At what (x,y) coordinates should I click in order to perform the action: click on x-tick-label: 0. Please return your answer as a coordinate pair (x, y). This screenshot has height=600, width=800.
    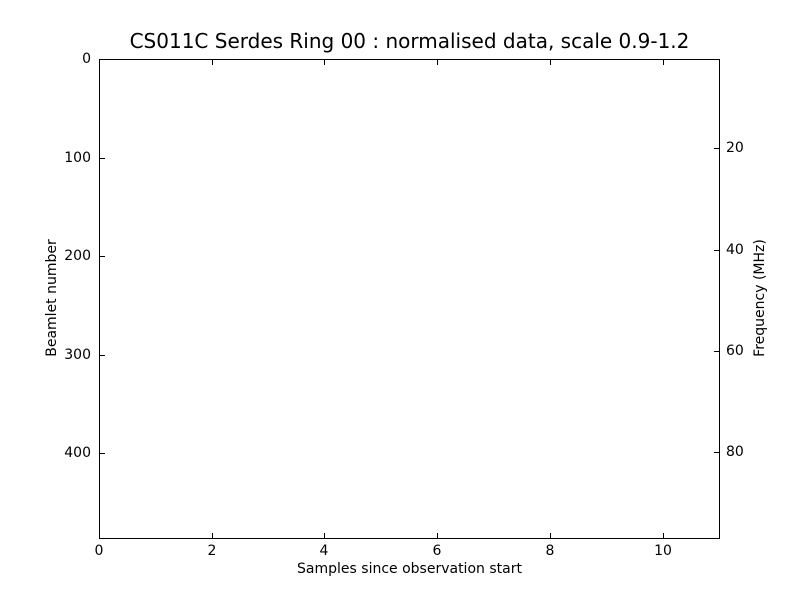
    Looking at the image, I should click on (99, 551).